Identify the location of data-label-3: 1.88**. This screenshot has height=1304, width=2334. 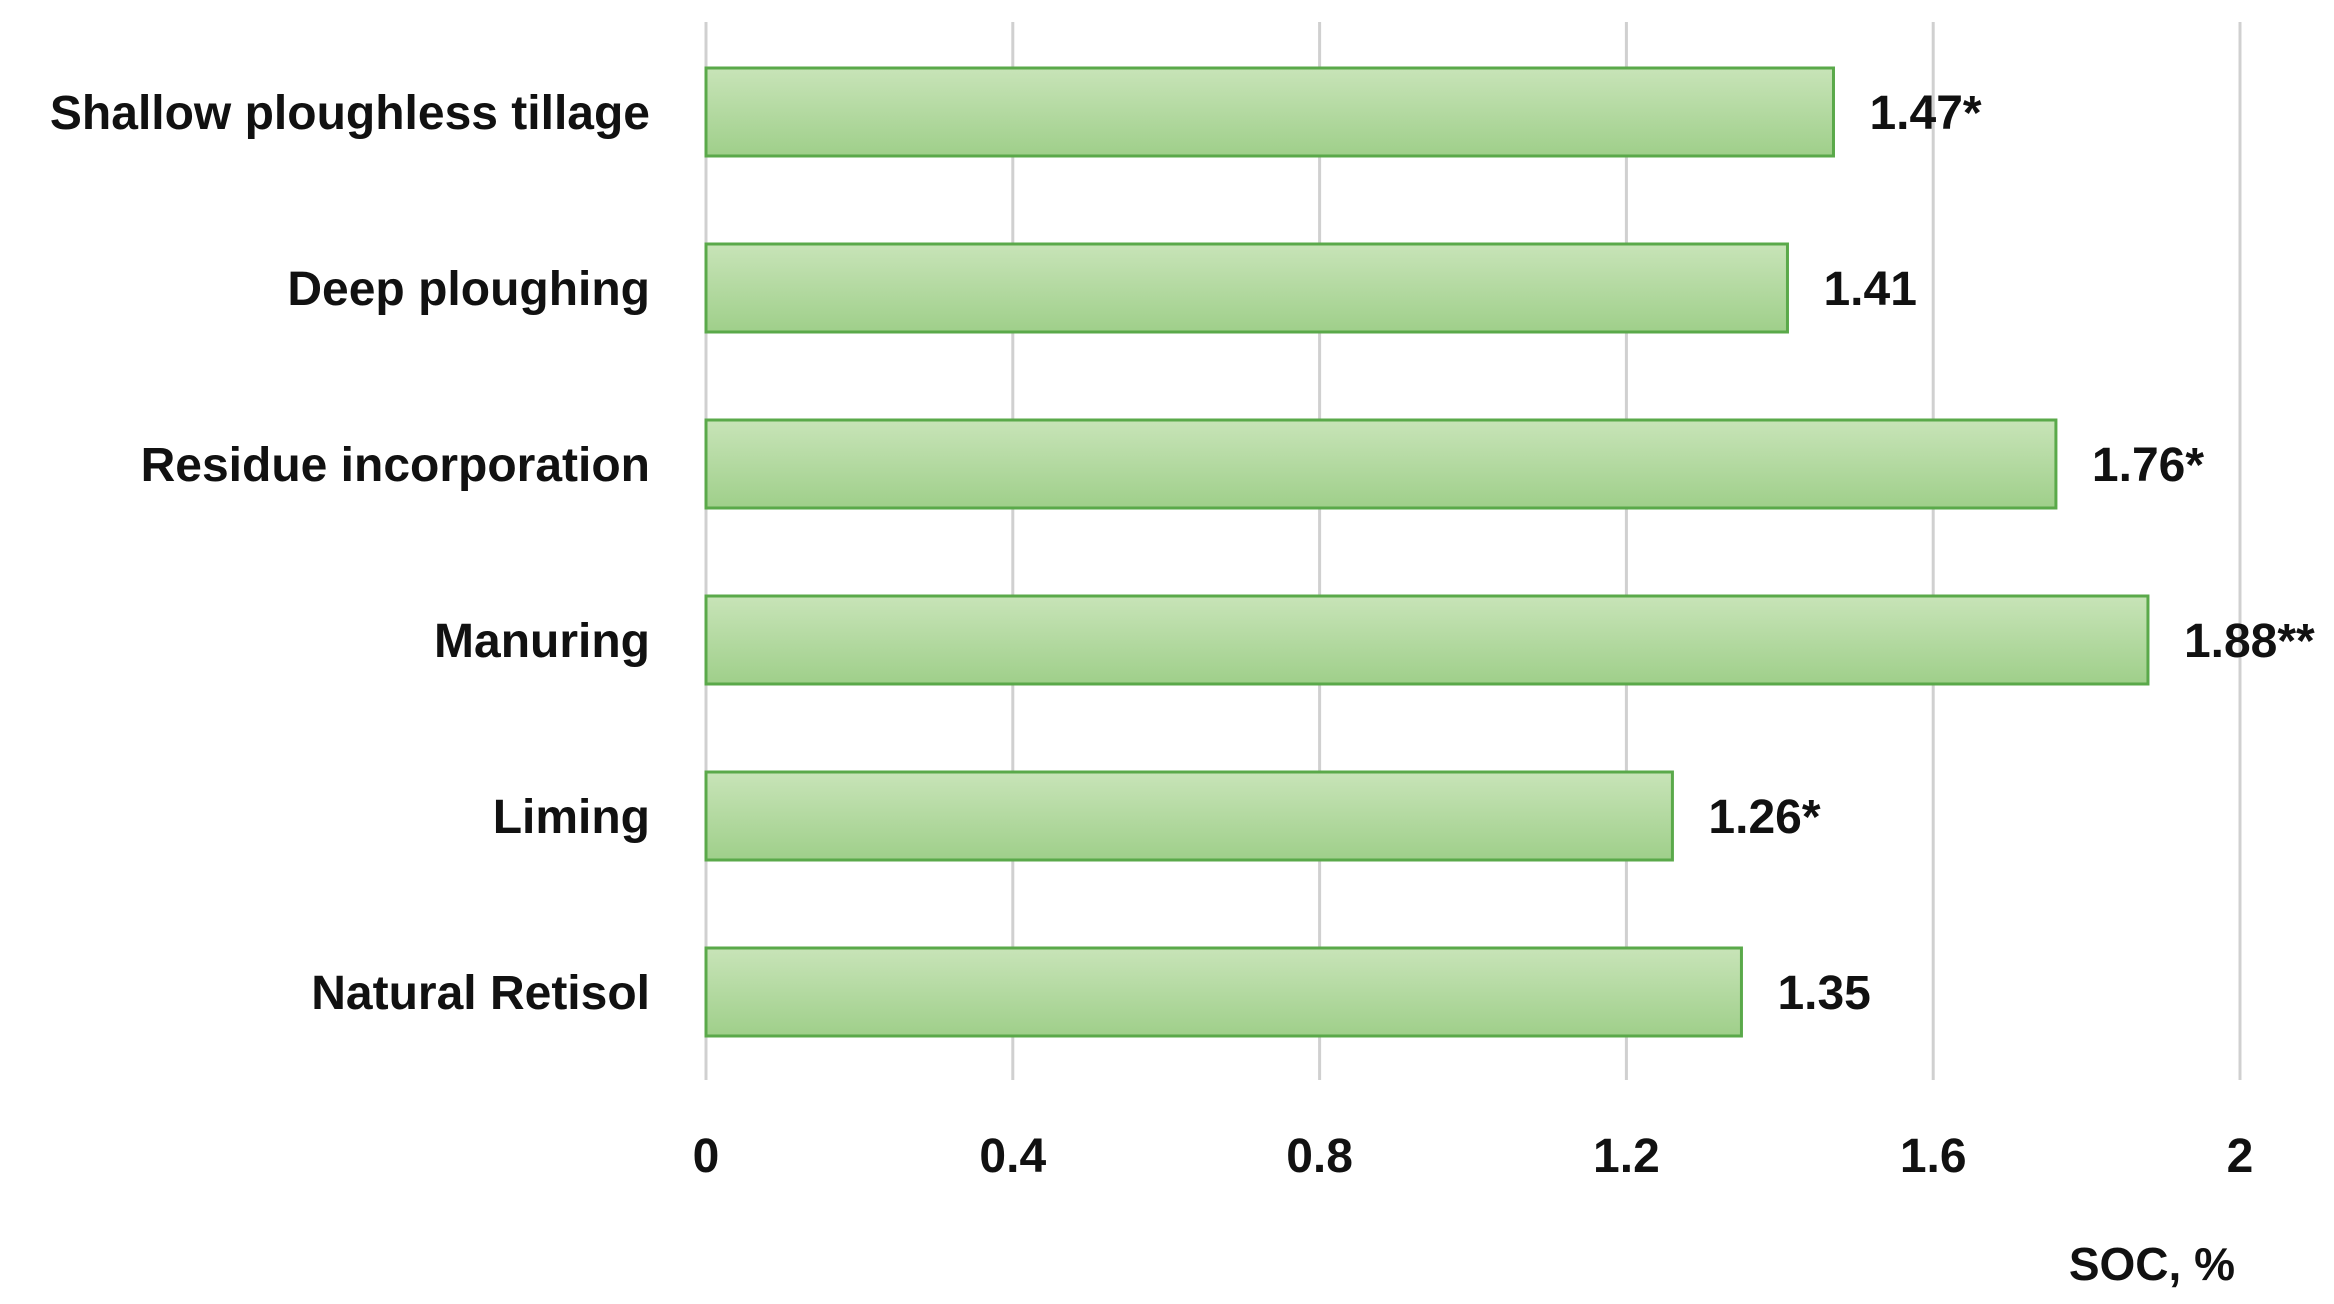
(2249, 641).